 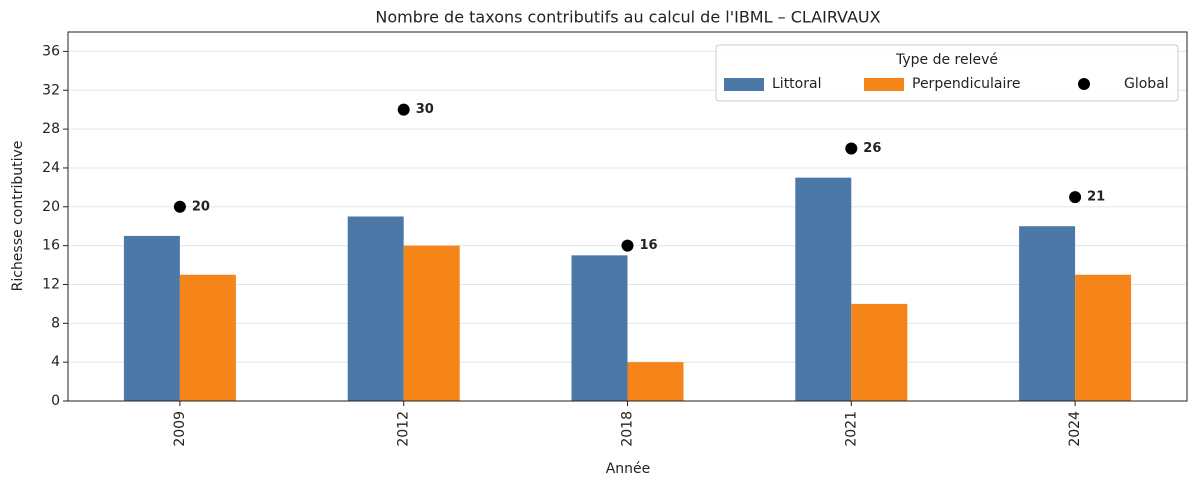 I want to click on data-label: 21, so click(x=1096, y=197).